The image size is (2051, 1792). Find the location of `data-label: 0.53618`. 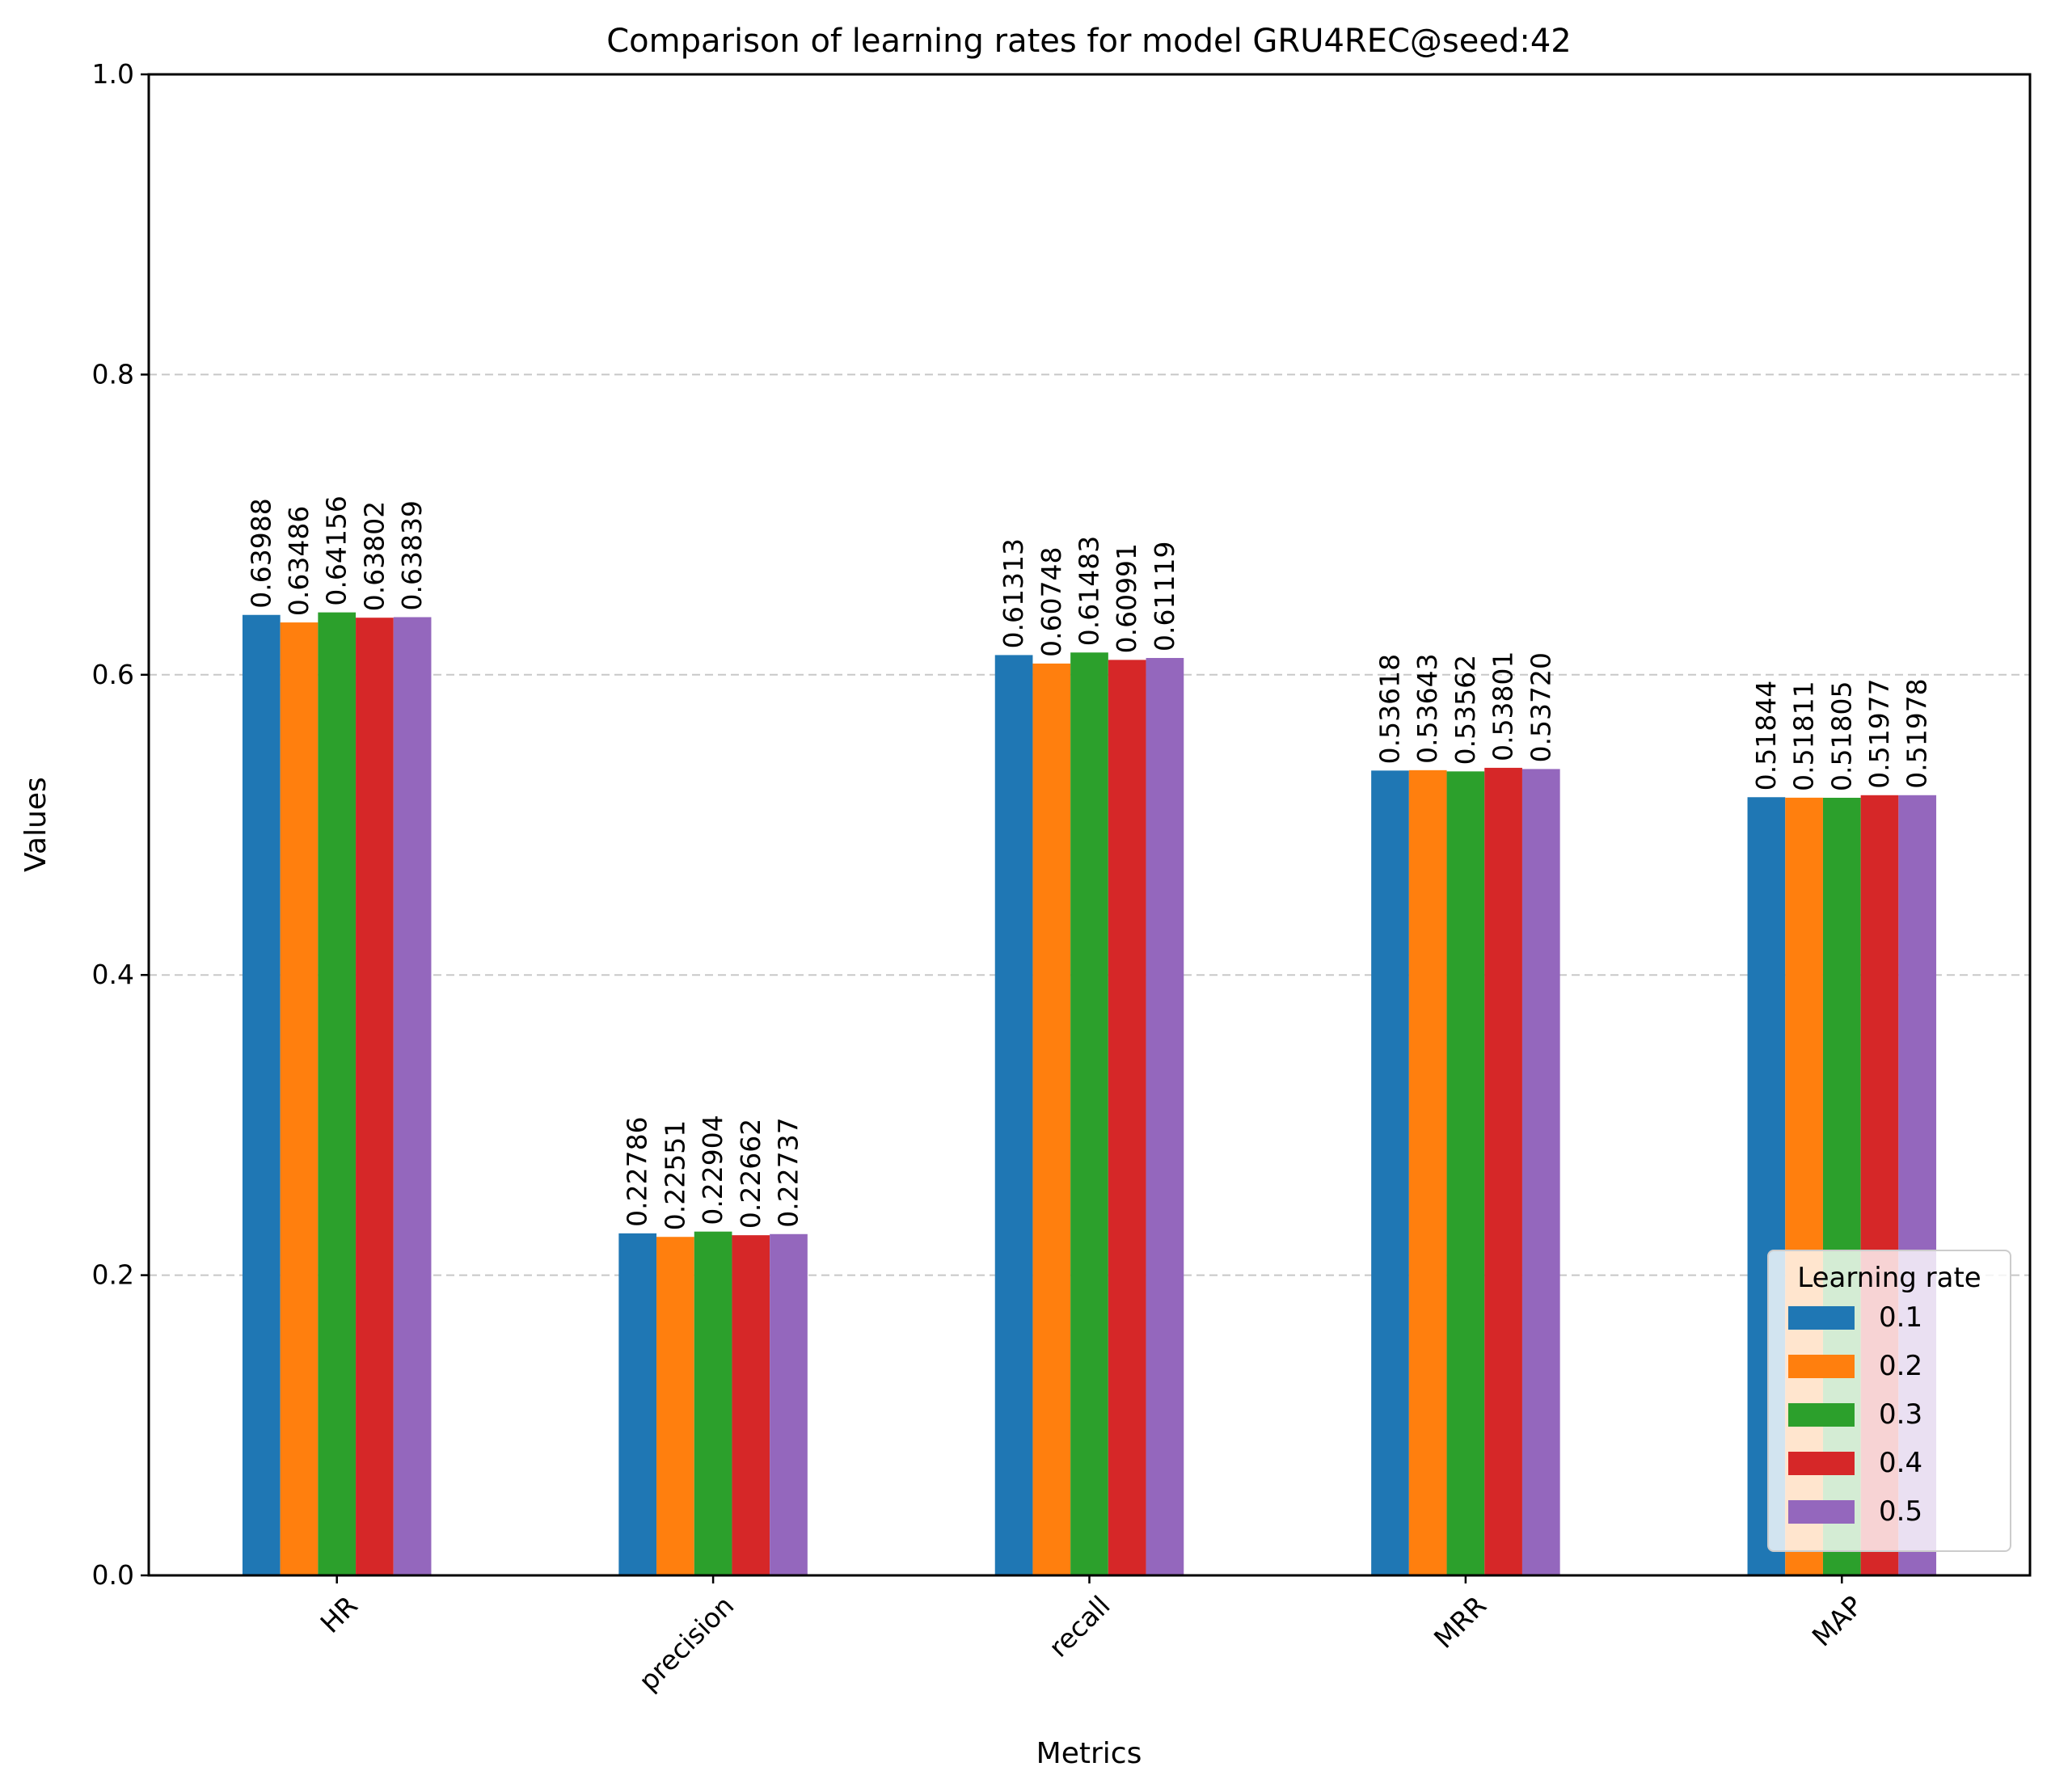

data-label: 0.53618 is located at coordinates (1390, 709).